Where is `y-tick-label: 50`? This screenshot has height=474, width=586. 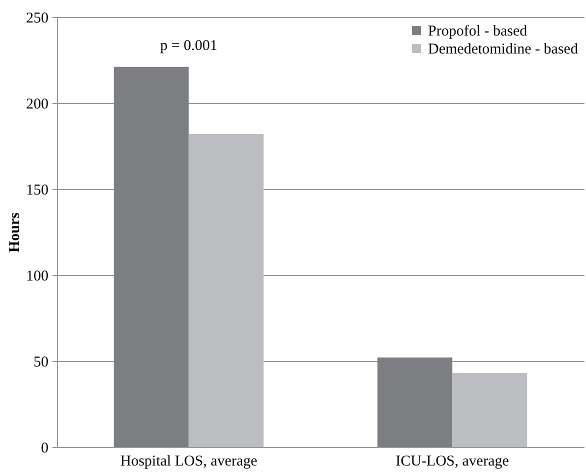 y-tick-label: 50 is located at coordinates (41, 362).